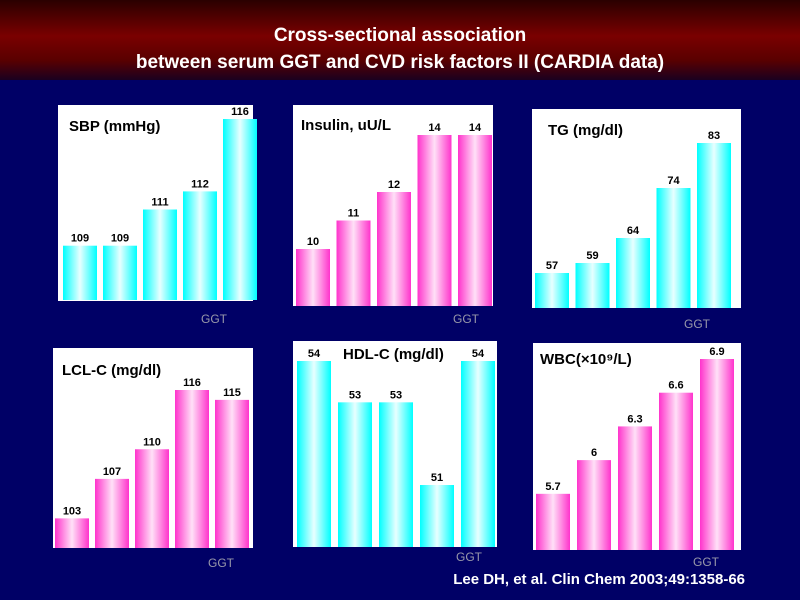  What do you see at coordinates (437, 478) in the screenshot?
I see `bar-value-label-4: 51` at bounding box center [437, 478].